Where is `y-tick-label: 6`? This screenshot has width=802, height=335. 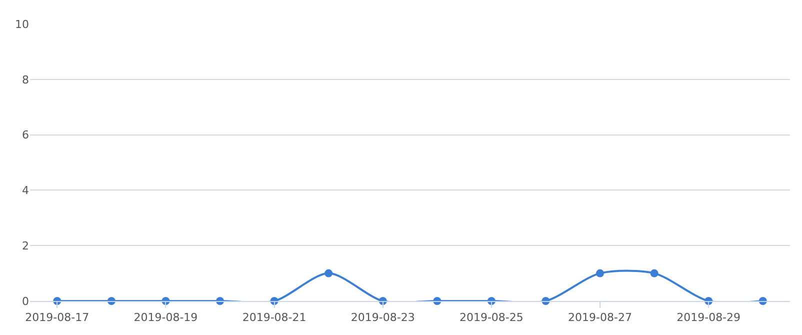 y-tick-label: 6 is located at coordinates (25, 135).